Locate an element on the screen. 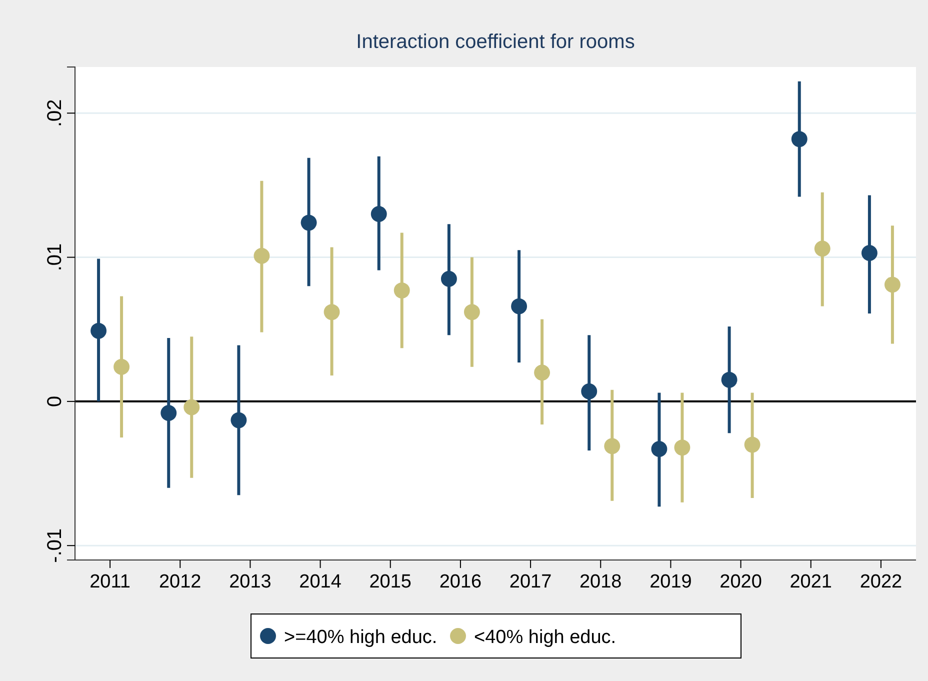 This screenshot has height=681, width=928. x-tick-label: 2018 is located at coordinates (600, 581).